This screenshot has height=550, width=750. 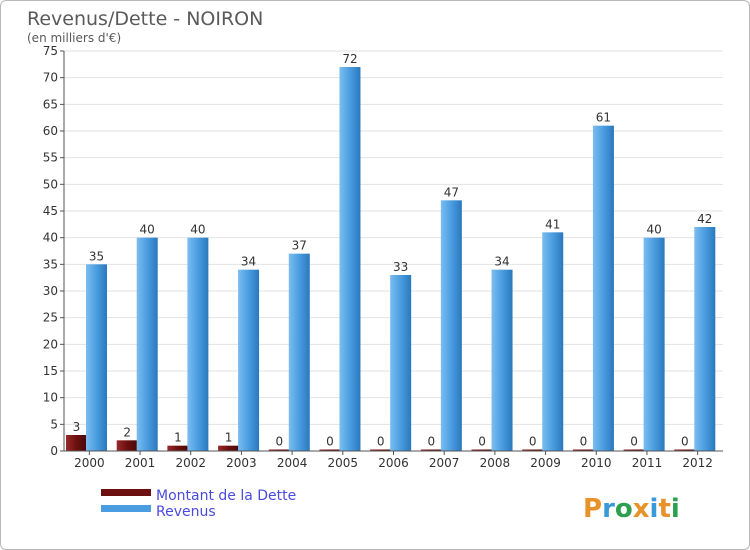 I want to click on bar-revenus-2000, so click(x=96, y=357).